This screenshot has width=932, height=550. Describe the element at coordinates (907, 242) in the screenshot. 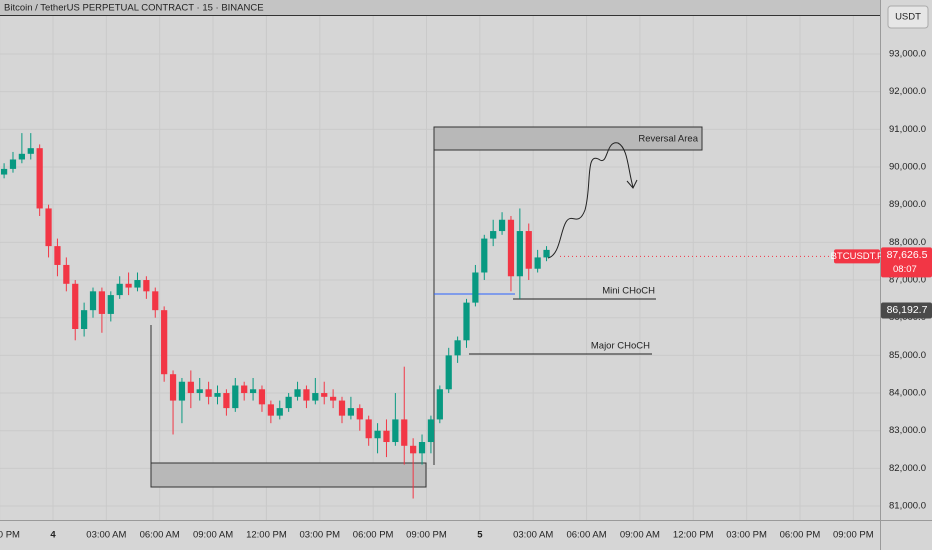

I see `y-tick-label: 88,000.0` at that location.